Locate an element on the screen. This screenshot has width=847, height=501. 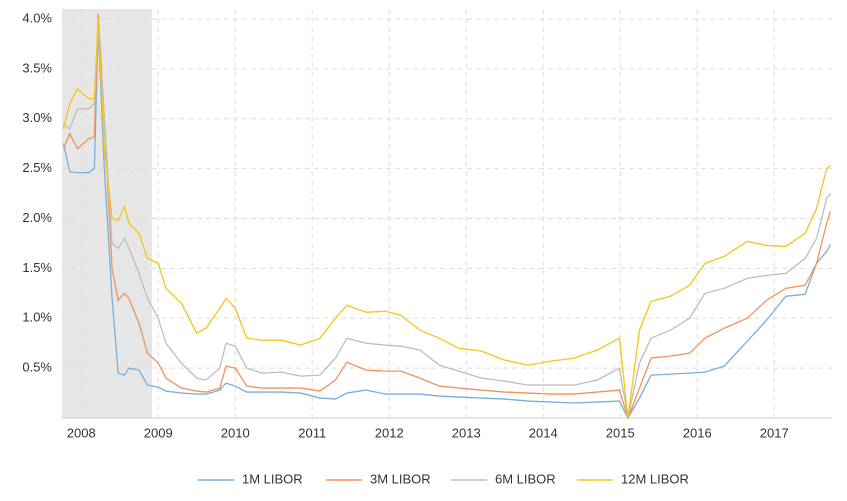
x-tick-label: 2016 is located at coordinates (697, 432).